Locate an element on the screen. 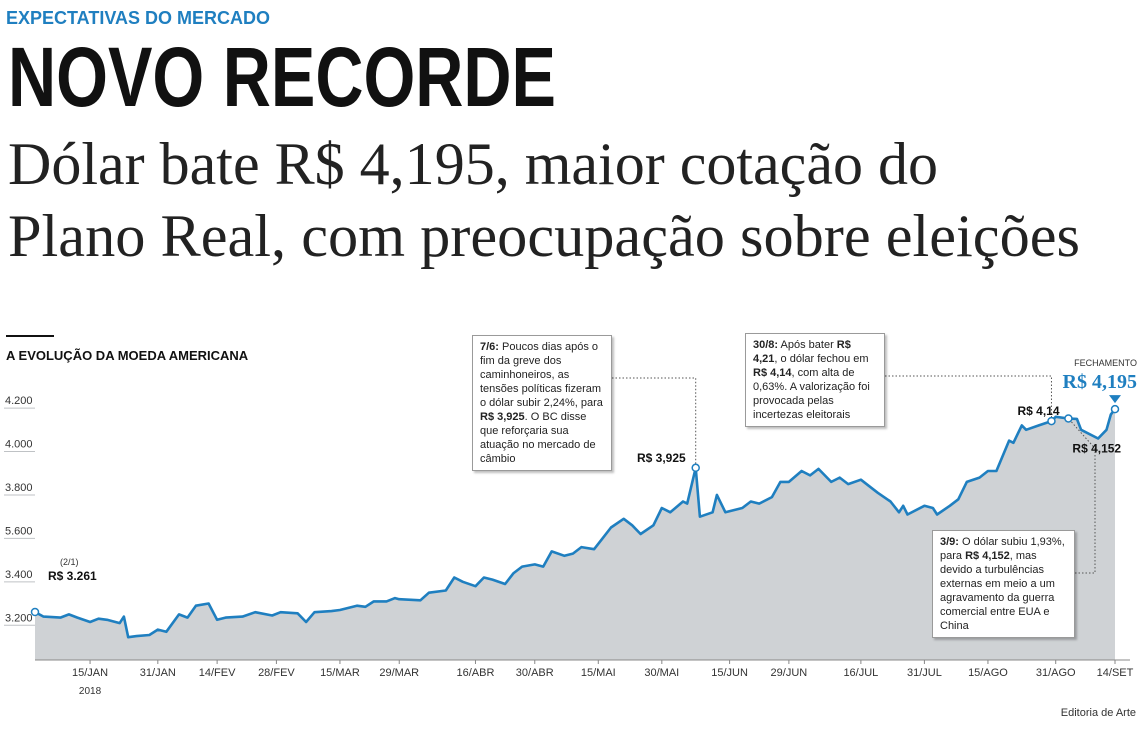 The width and height of the screenshot is (1145, 738). x-tick-label: 29/JUN is located at coordinates (789, 673).